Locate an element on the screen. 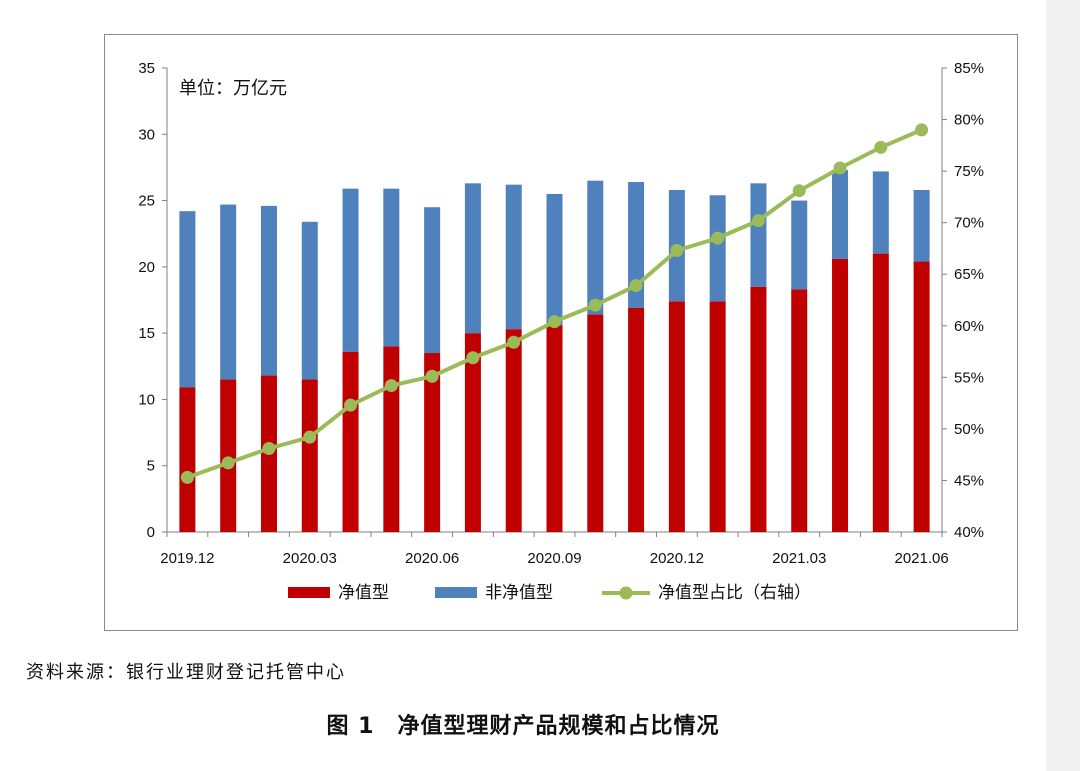 The height and width of the screenshot is (771, 1080). figure-caption: 图 1 净值型理财产品规模和占比情况 is located at coordinates (523, 726).